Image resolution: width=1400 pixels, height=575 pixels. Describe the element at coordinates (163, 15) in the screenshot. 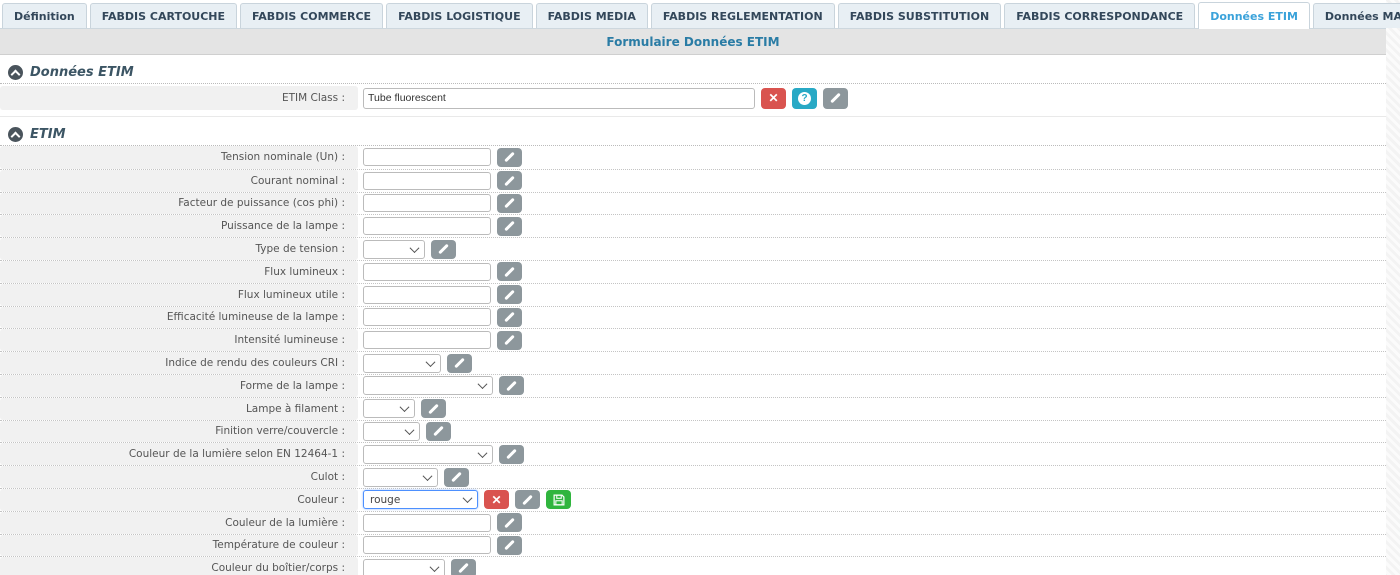

I see `tab-fabdis-cartouche: FABDIS CARTOUCHE` at that location.